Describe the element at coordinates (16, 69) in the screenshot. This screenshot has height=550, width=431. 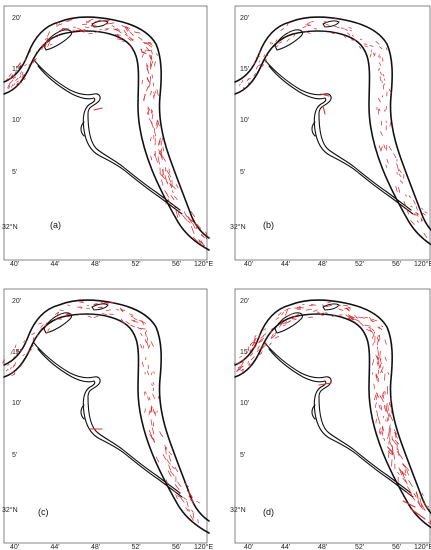
I see `lat-tick-label: 15'` at that location.